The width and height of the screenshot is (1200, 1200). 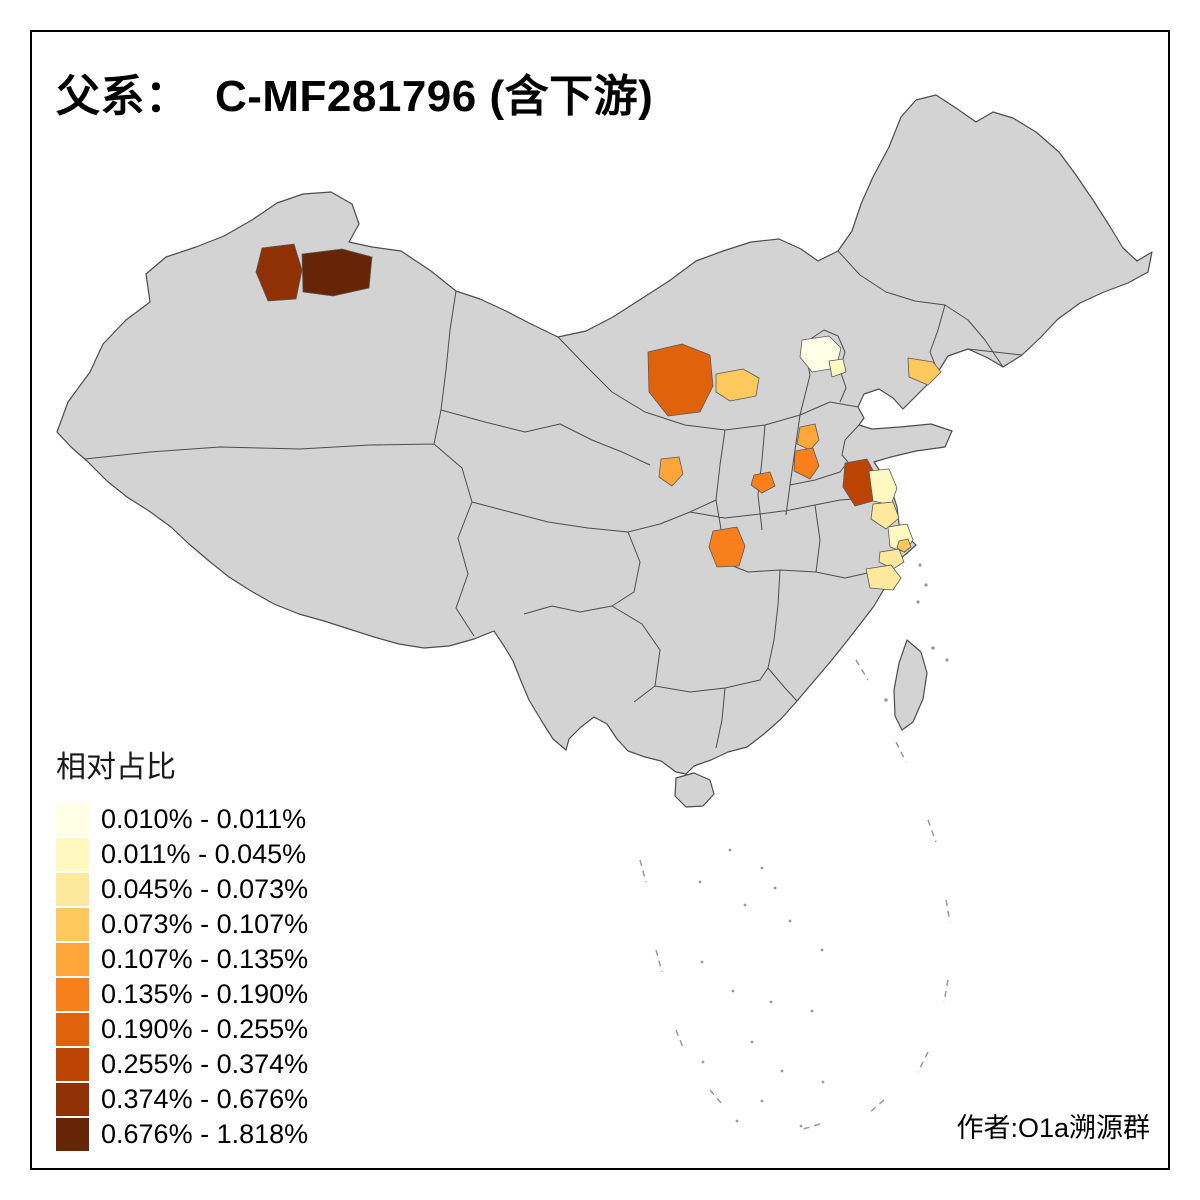 What do you see at coordinates (205, 1029) in the screenshot?
I see `legend-label: 0.190% - 0.255%` at bounding box center [205, 1029].